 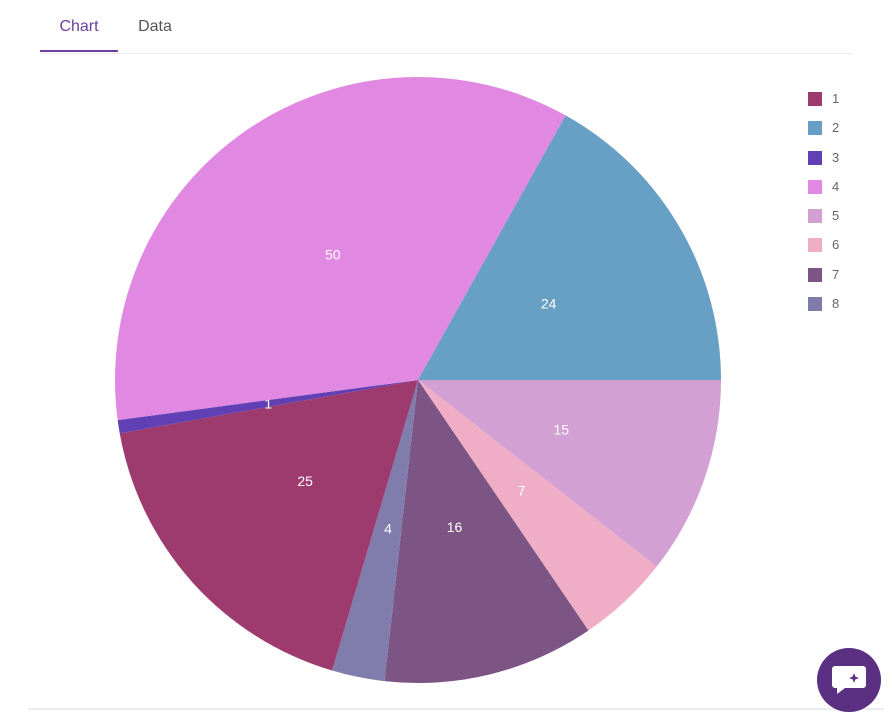 I want to click on slice-value-label: 16, so click(x=455, y=527).